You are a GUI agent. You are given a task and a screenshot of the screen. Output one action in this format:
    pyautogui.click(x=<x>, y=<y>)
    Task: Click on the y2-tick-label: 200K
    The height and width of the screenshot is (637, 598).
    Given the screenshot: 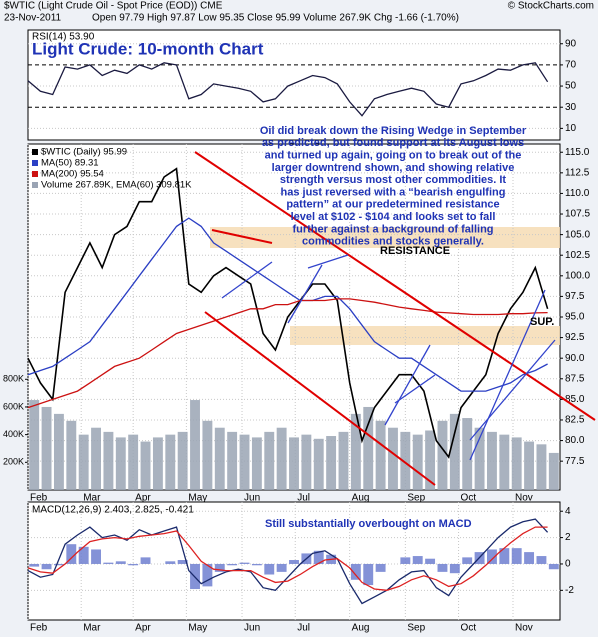 What is the action you would take?
    pyautogui.click(x=13, y=462)
    